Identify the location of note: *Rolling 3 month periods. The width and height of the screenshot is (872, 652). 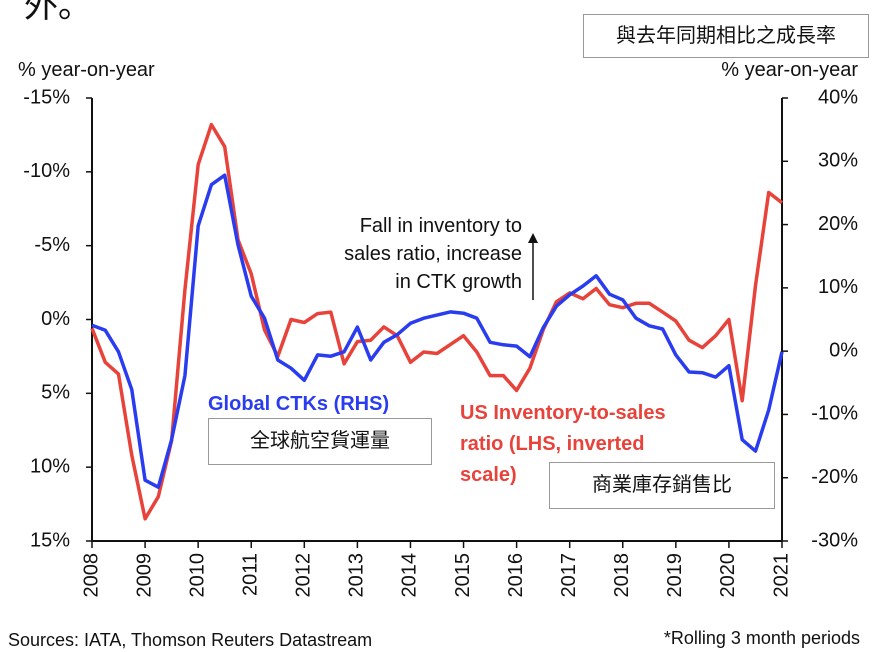
(761, 638).